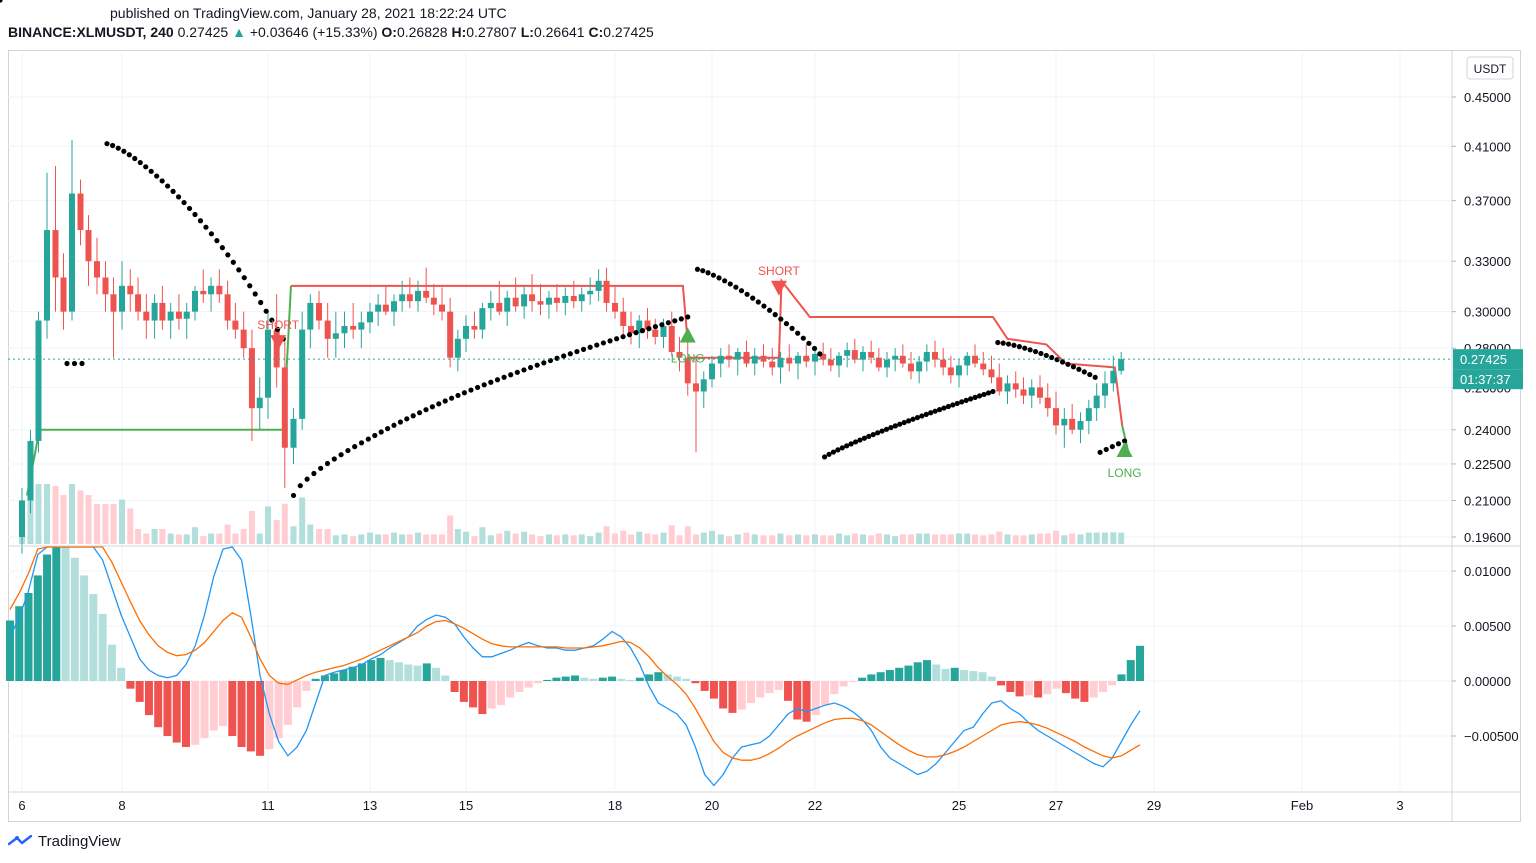 Image resolution: width=1536 pixels, height=863 pixels. Describe the element at coordinates (21, 805) in the screenshot. I see `time-tick-label: 6` at that location.